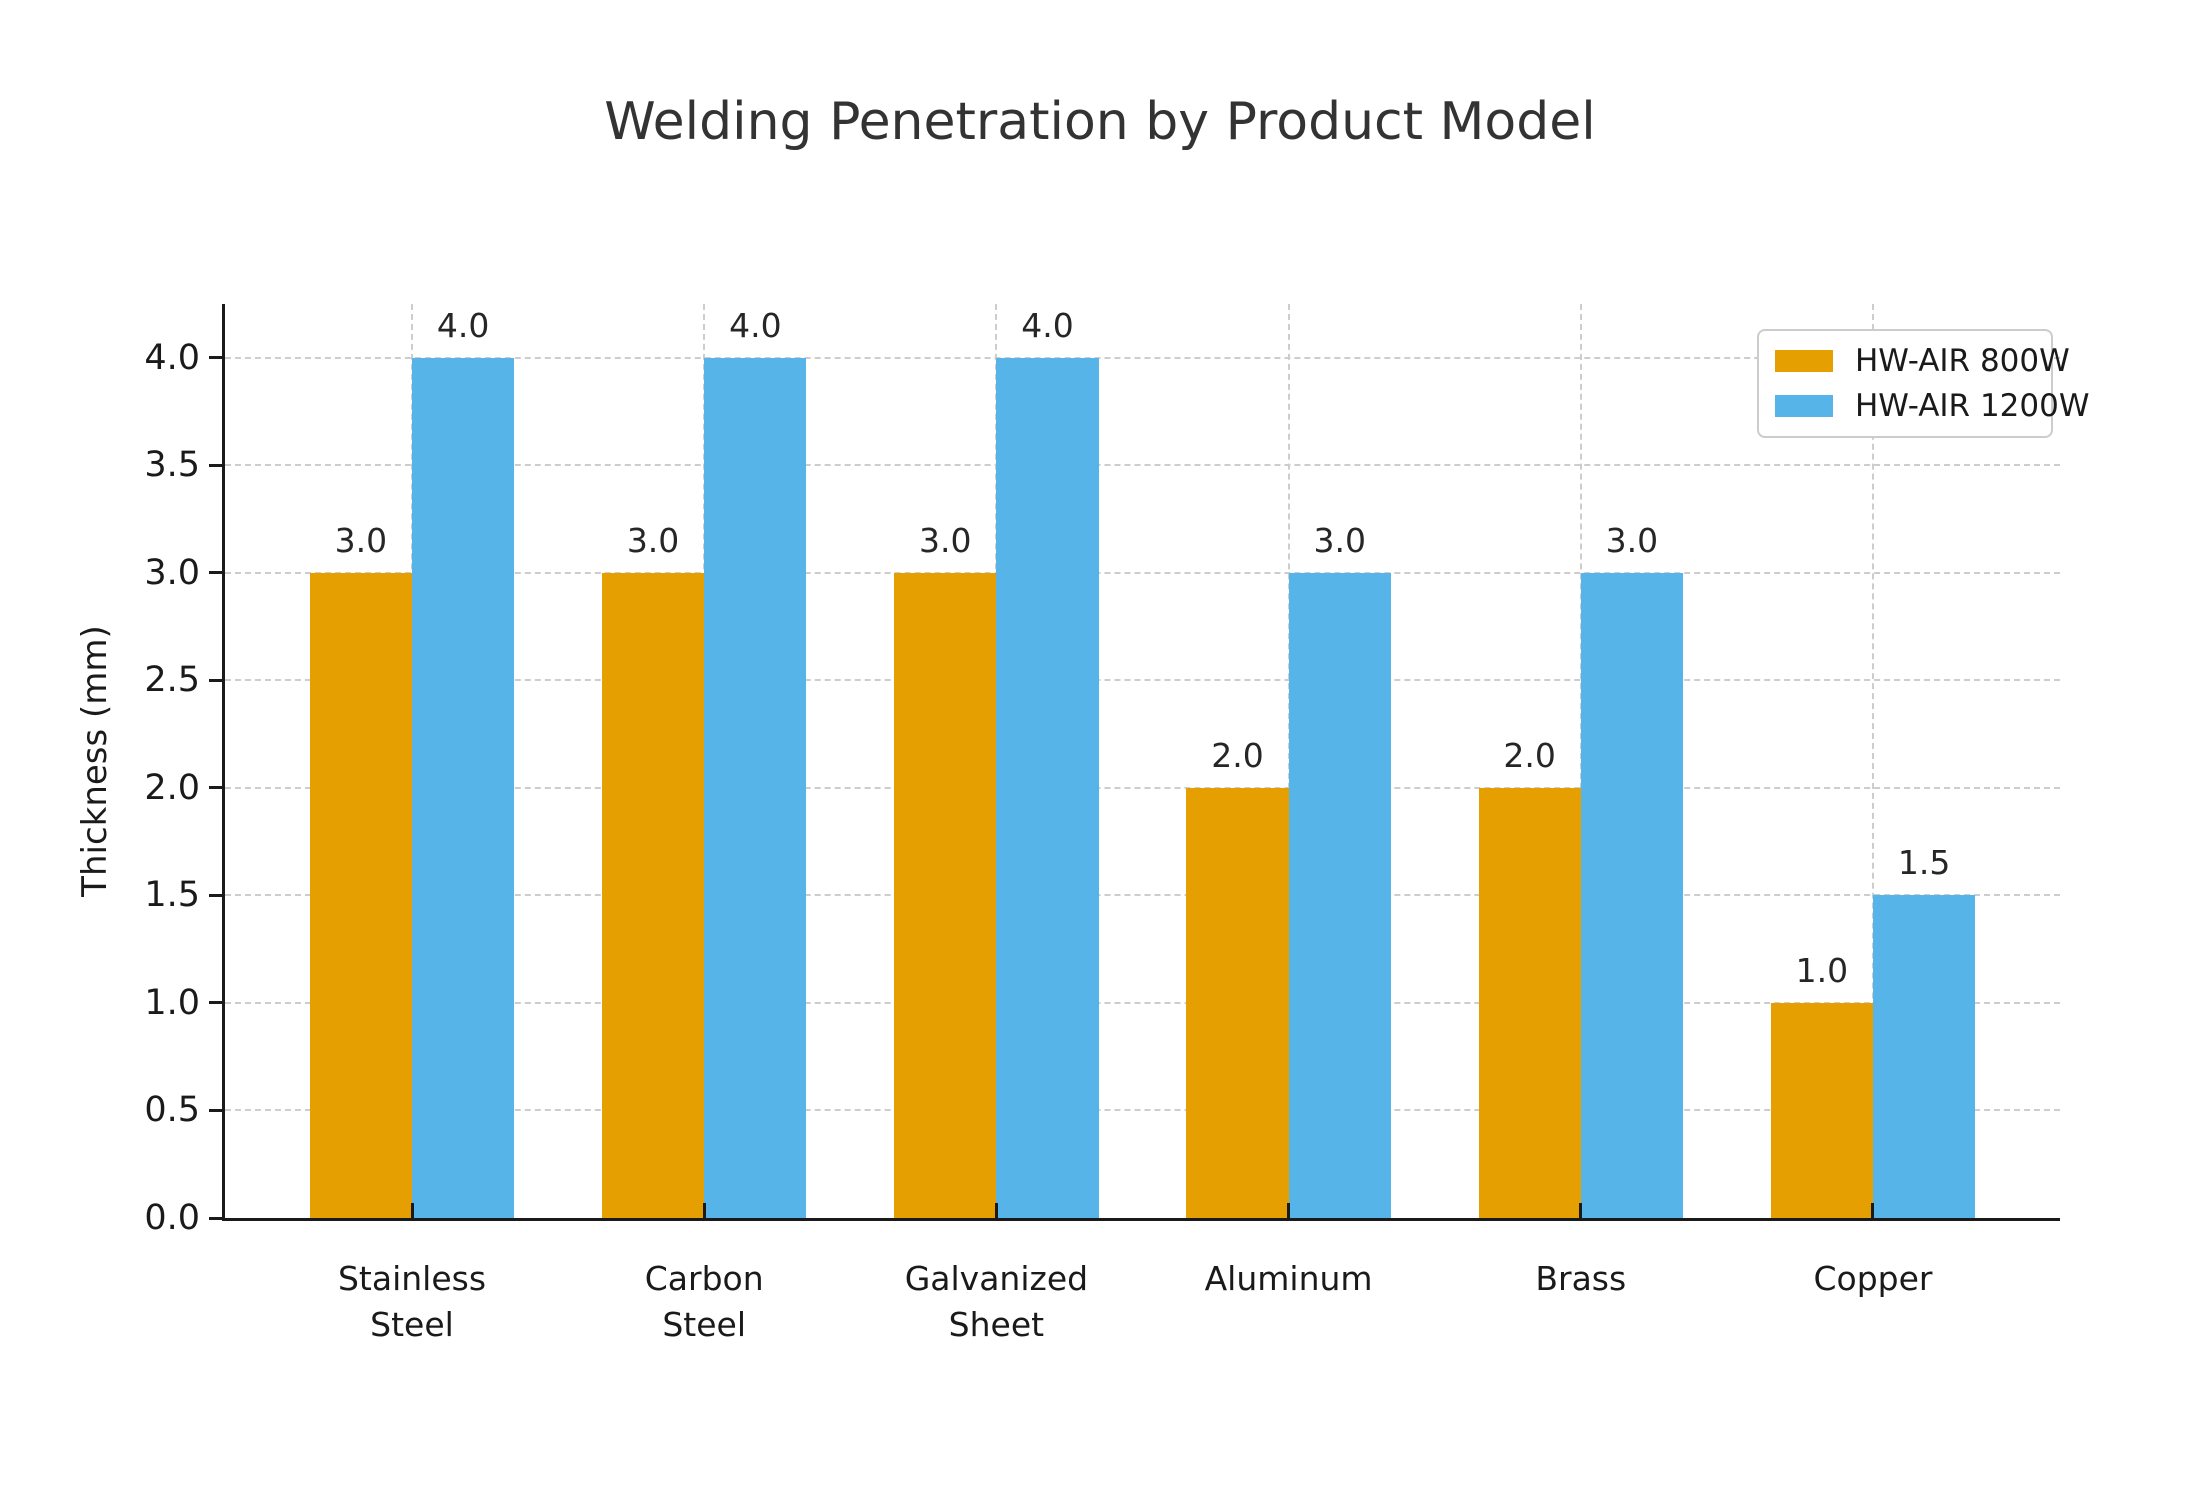 The width and height of the screenshot is (2200, 1500). What do you see at coordinates (1873, 1278) in the screenshot?
I see `x-tick-label: Copper` at bounding box center [1873, 1278].